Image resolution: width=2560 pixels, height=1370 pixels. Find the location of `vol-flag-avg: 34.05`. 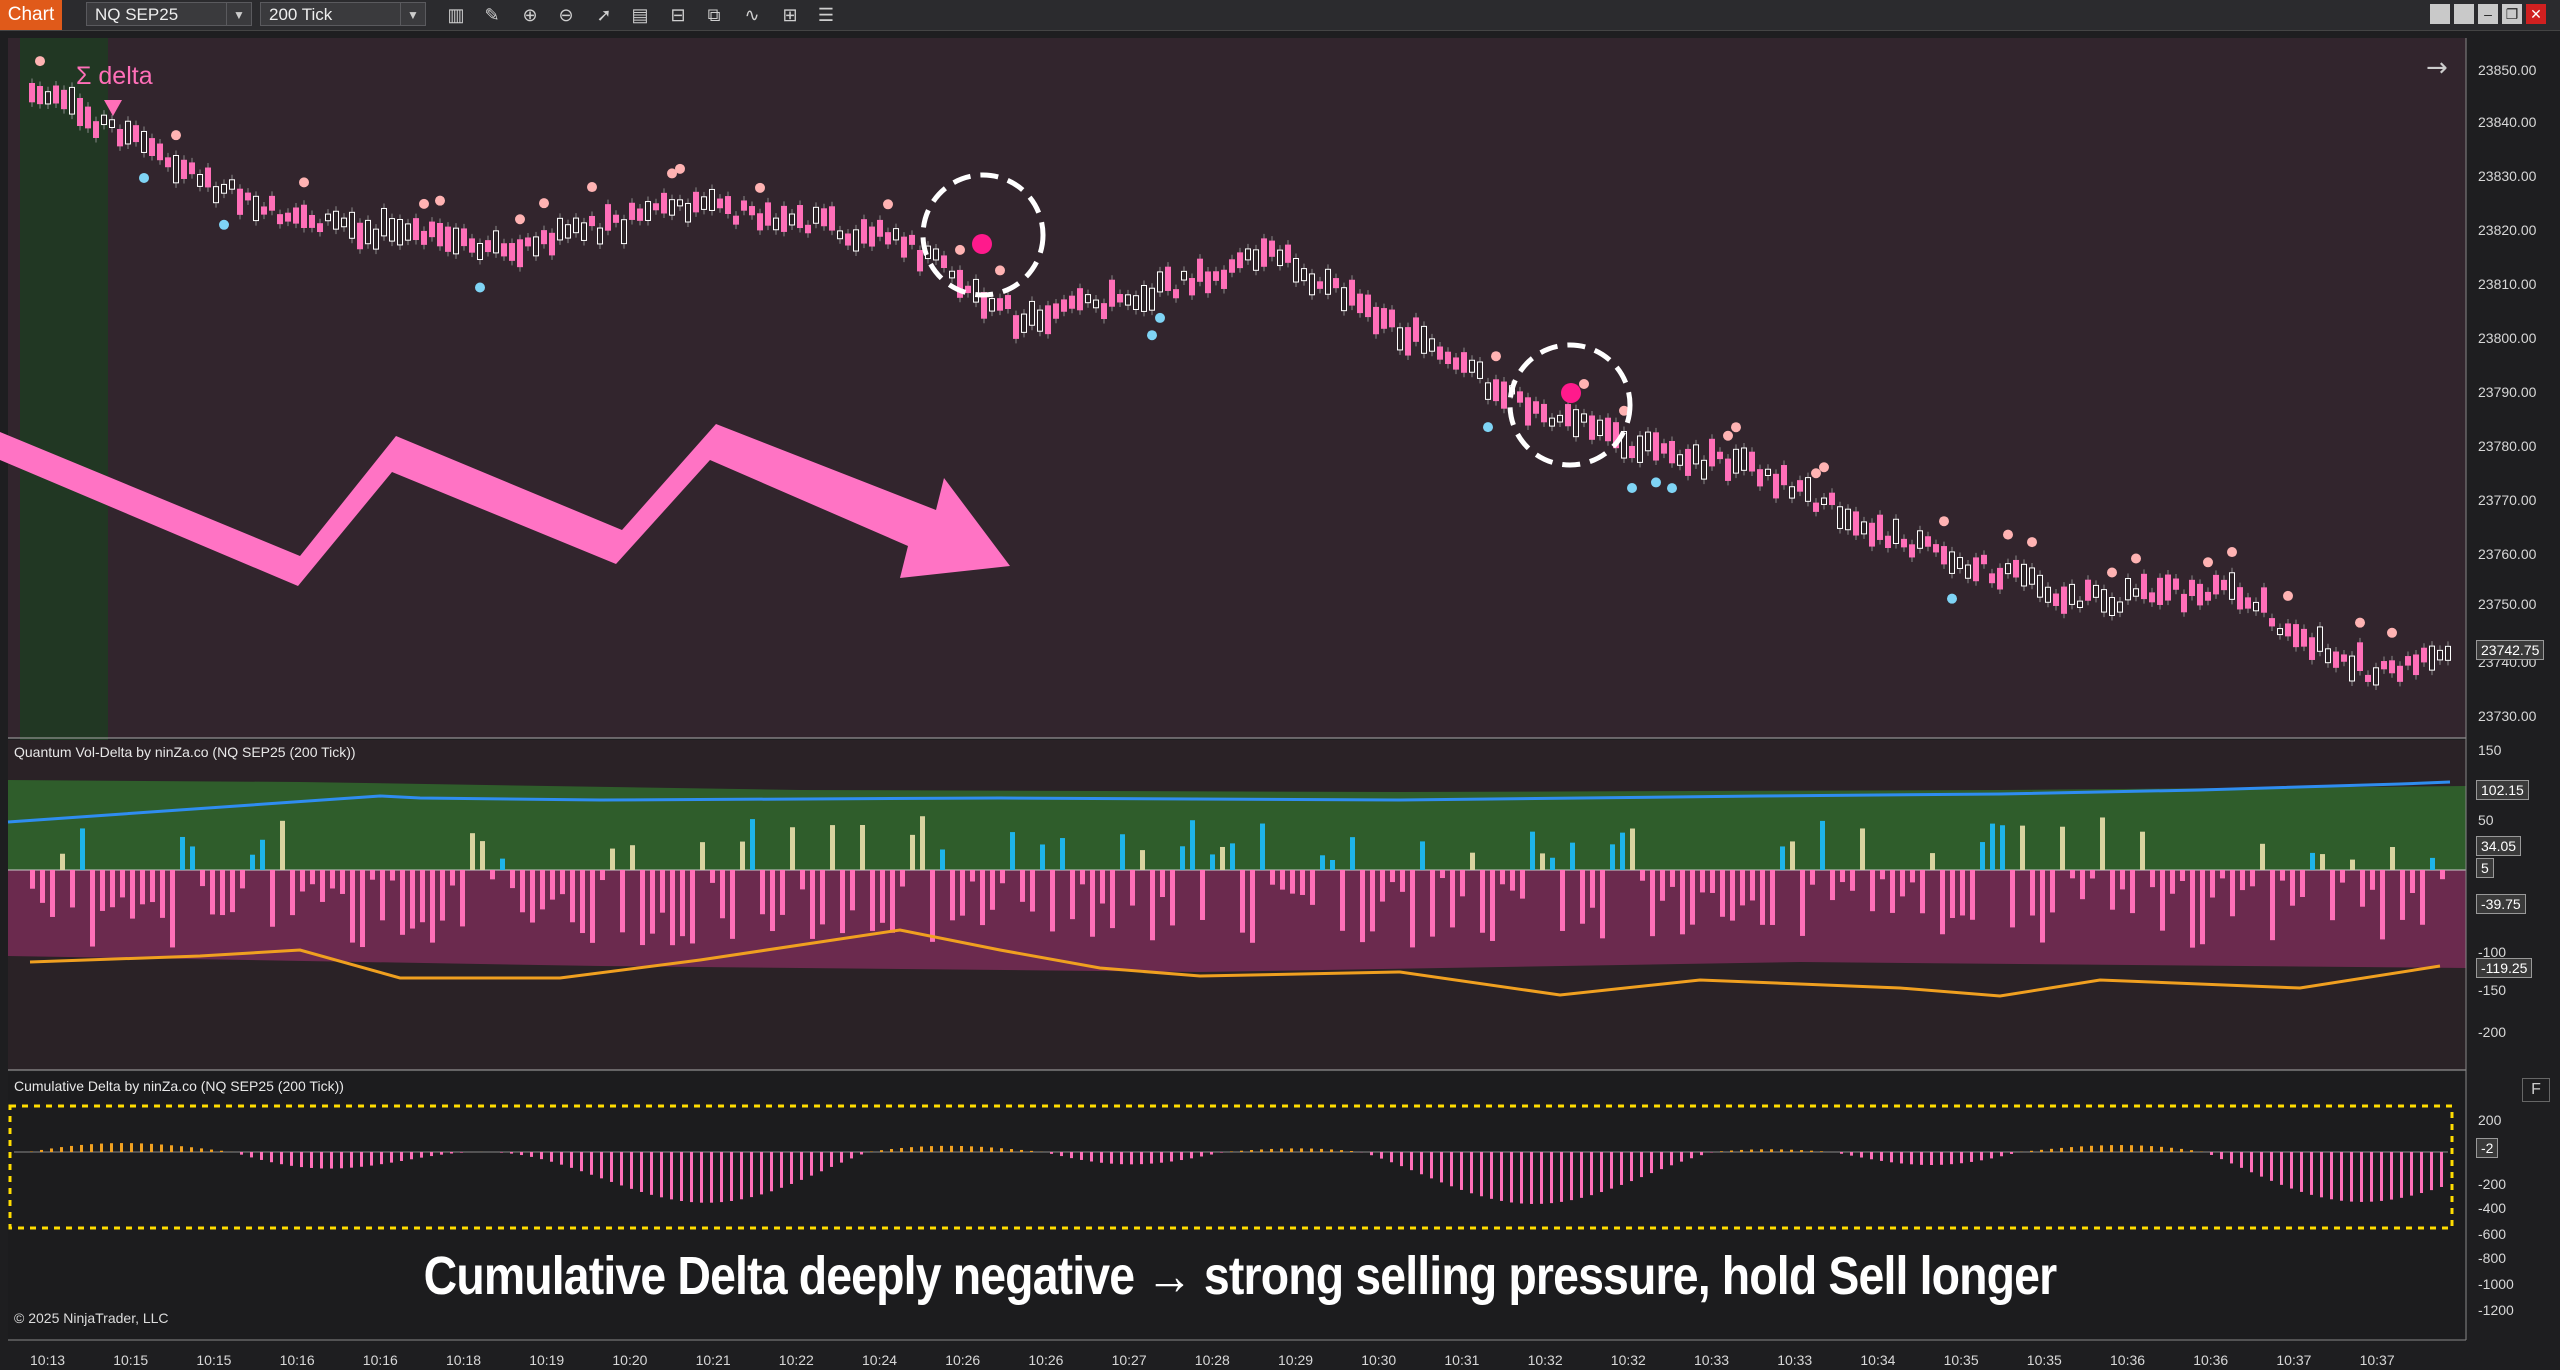

vol-flag-avg: 34.05 is located at coordinates (2499, 846).